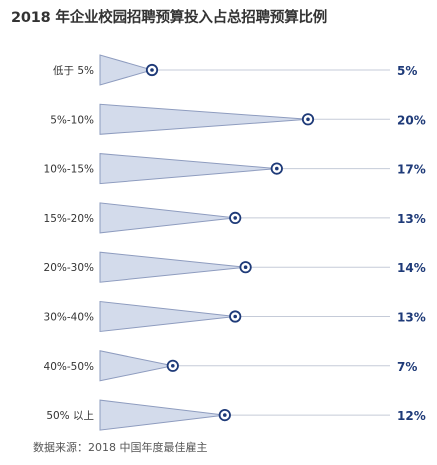 This screenshot has width=437, height=465. What do you see at coordinates (70, 416) in the screenshot?
I see `category-label: 50% 以上` at bounding box center [70, 416].